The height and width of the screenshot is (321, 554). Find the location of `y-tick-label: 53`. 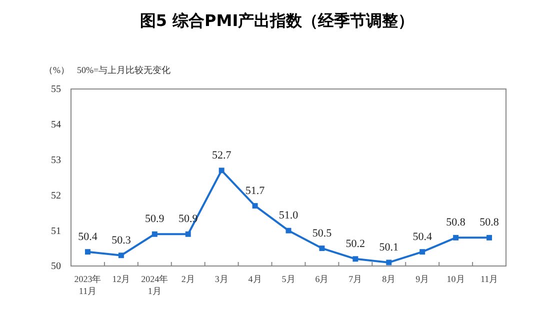

y-tick-label: 53 is located at coordinates (56, 160).